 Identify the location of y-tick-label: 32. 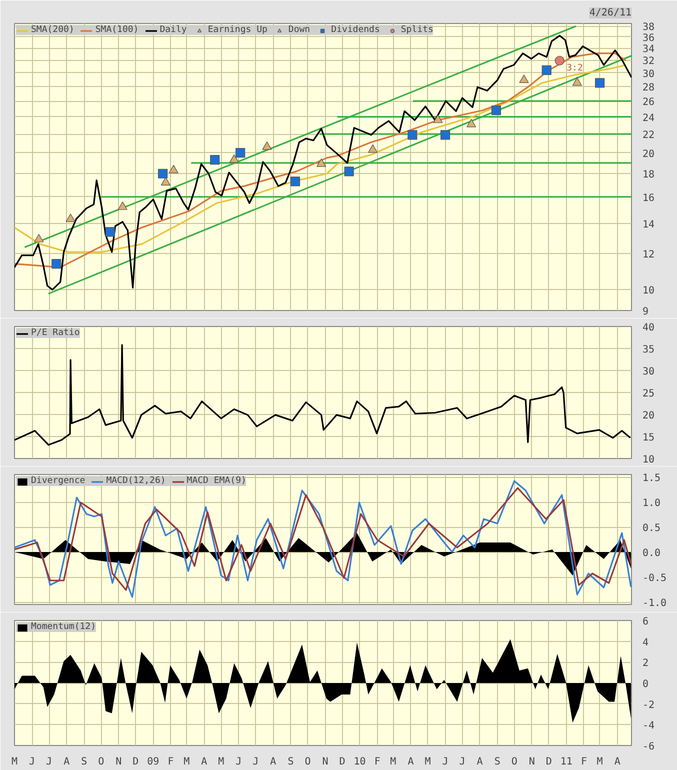
(648, 62).